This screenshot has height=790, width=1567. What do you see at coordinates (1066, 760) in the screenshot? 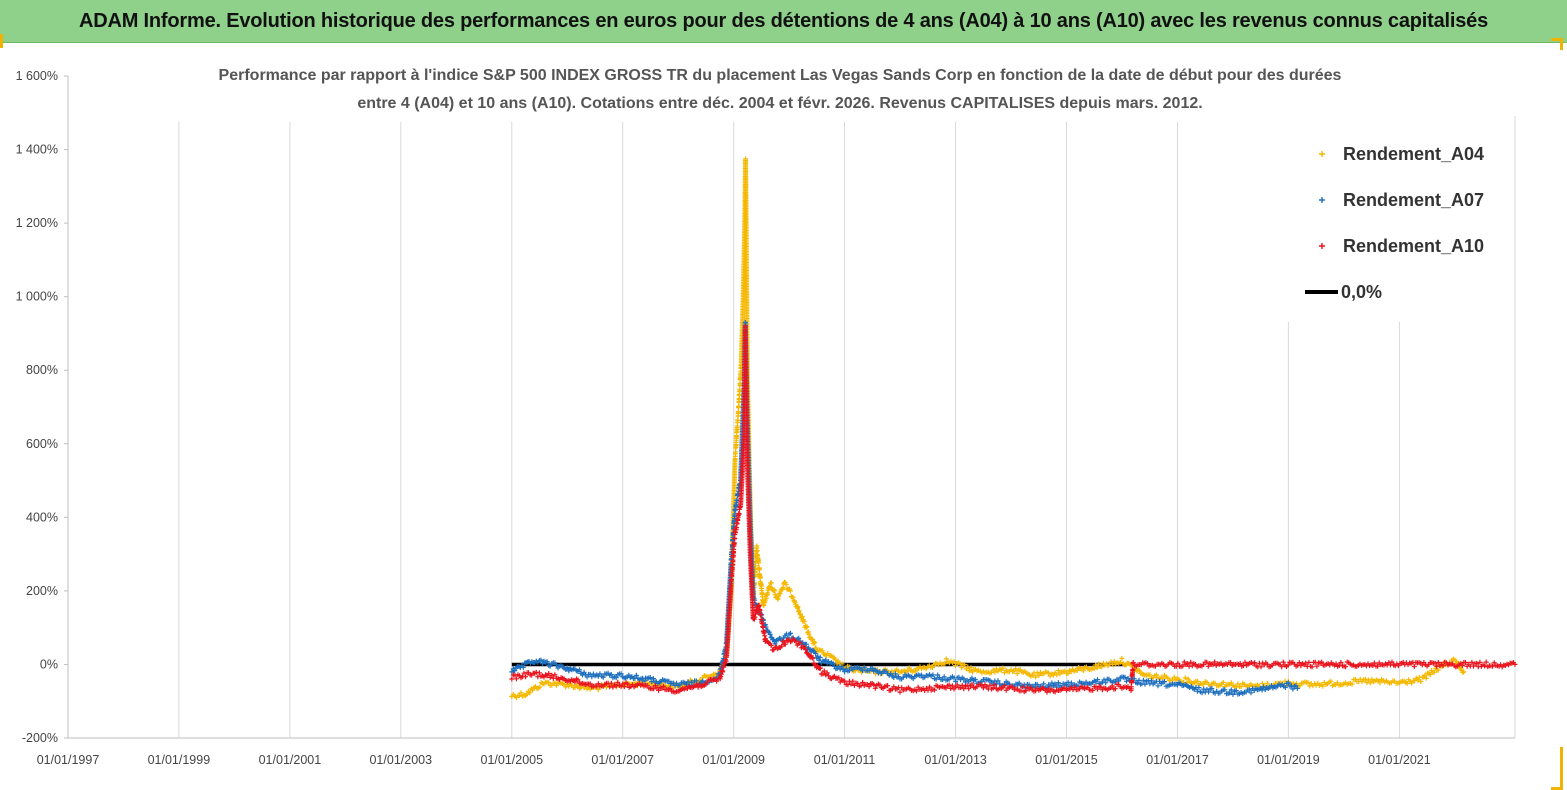
I see `x-tick-label: 01/01/2015` at bounding box center [1066, 760].